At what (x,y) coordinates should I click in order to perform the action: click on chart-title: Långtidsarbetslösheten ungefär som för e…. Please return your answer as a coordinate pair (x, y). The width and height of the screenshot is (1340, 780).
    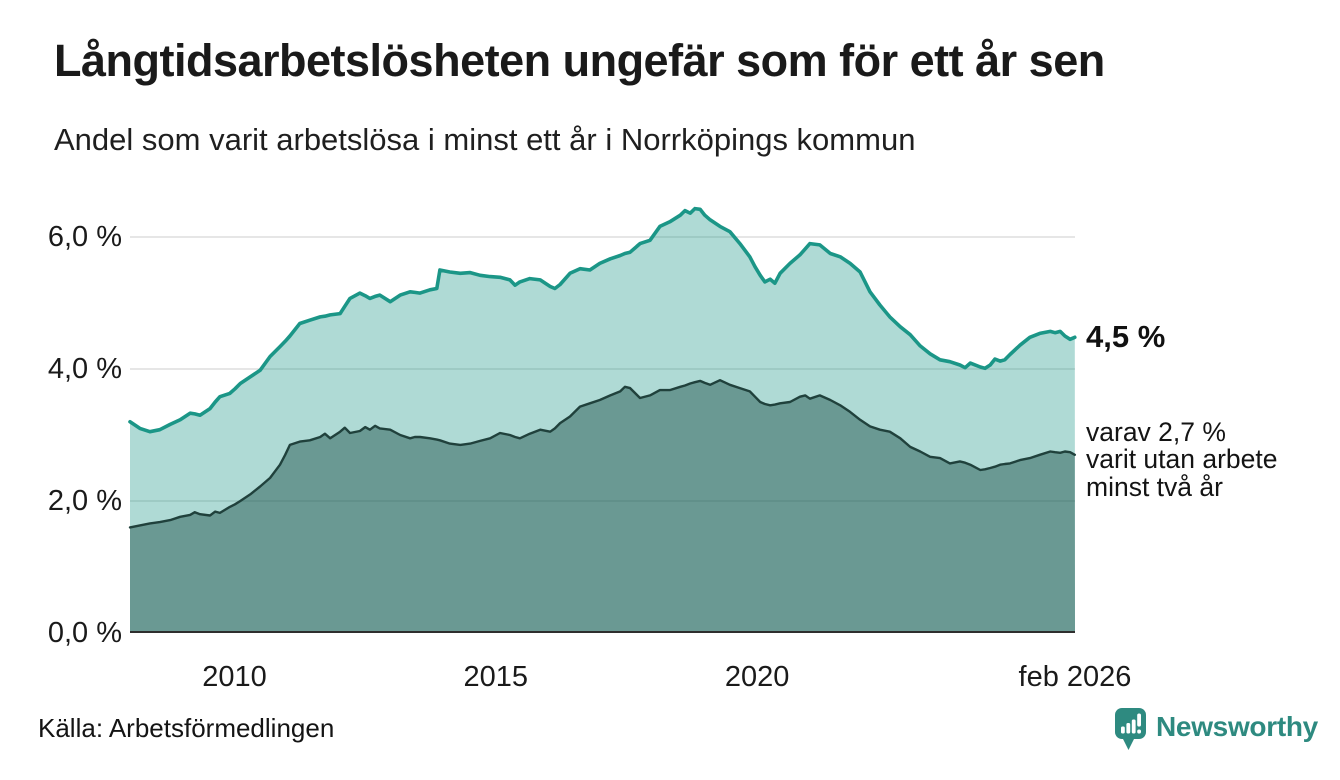
    Looking at the image, I should click on (579, 60).